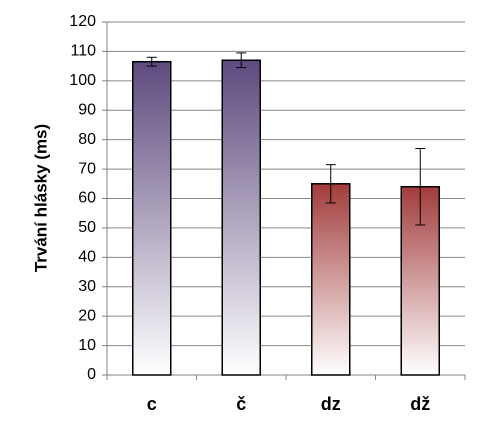 This screenshot has width=487, height=431. I want to click on x-tick-label: c, so click(152, 404).